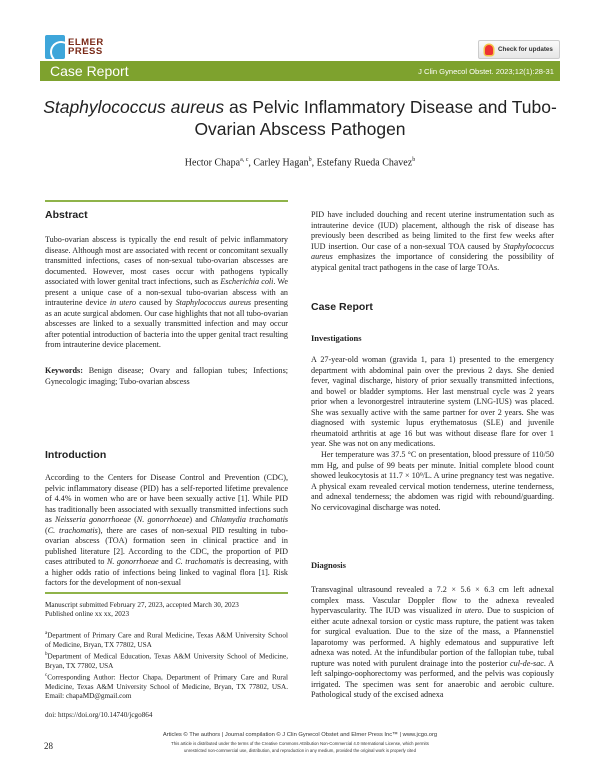 This screenshot has width=600, height=776. What do you see at coordinates (200, 520) in the screenshot?
I see `text-segment: ) and` at bounding box center [200, 520].